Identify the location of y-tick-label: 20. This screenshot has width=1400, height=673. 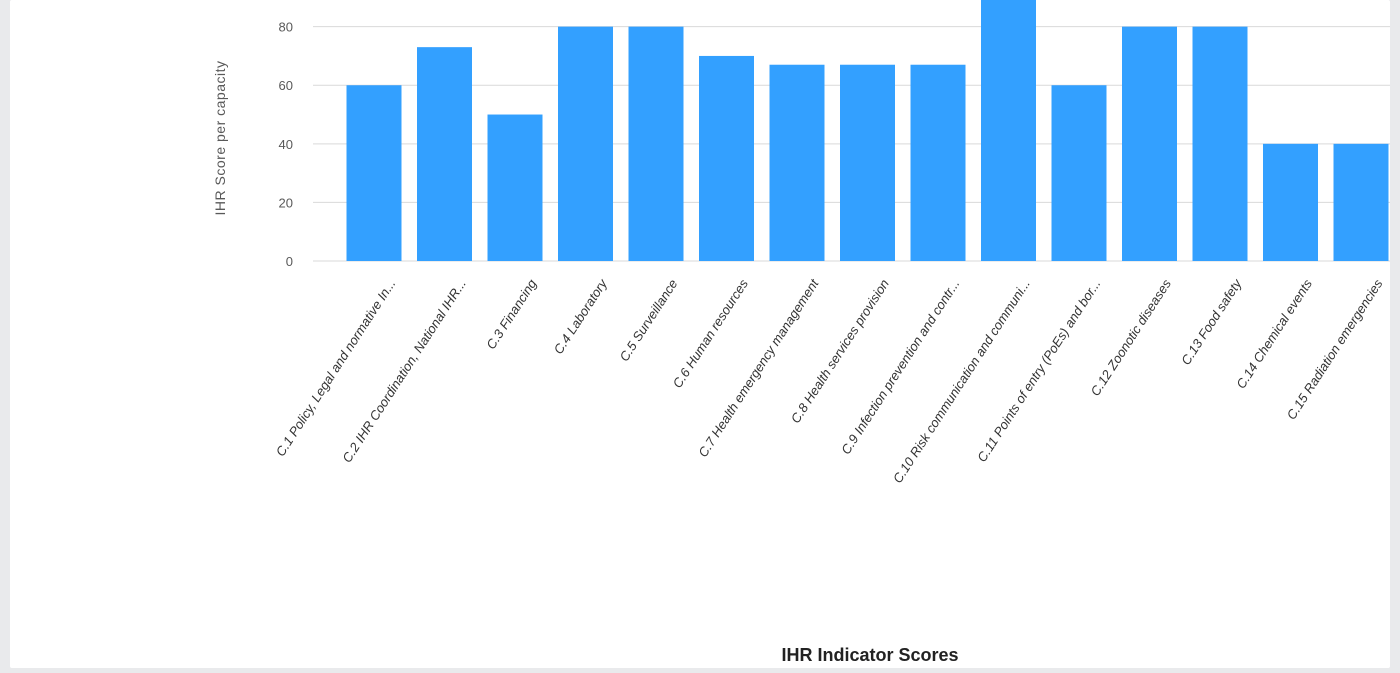
(286, 202).